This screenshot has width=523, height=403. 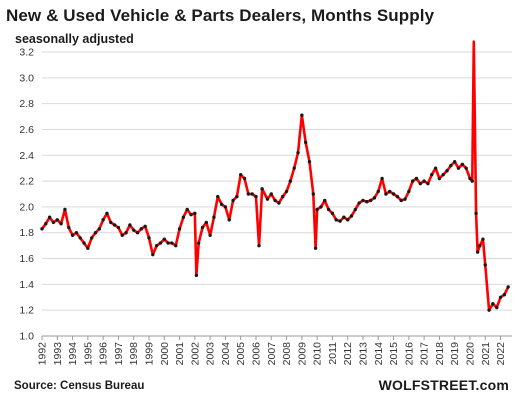 What do you see at coordinates (470, 354) in the screenshot?
I see `x-tick-label: 2020` at bounding box center [470, 354].